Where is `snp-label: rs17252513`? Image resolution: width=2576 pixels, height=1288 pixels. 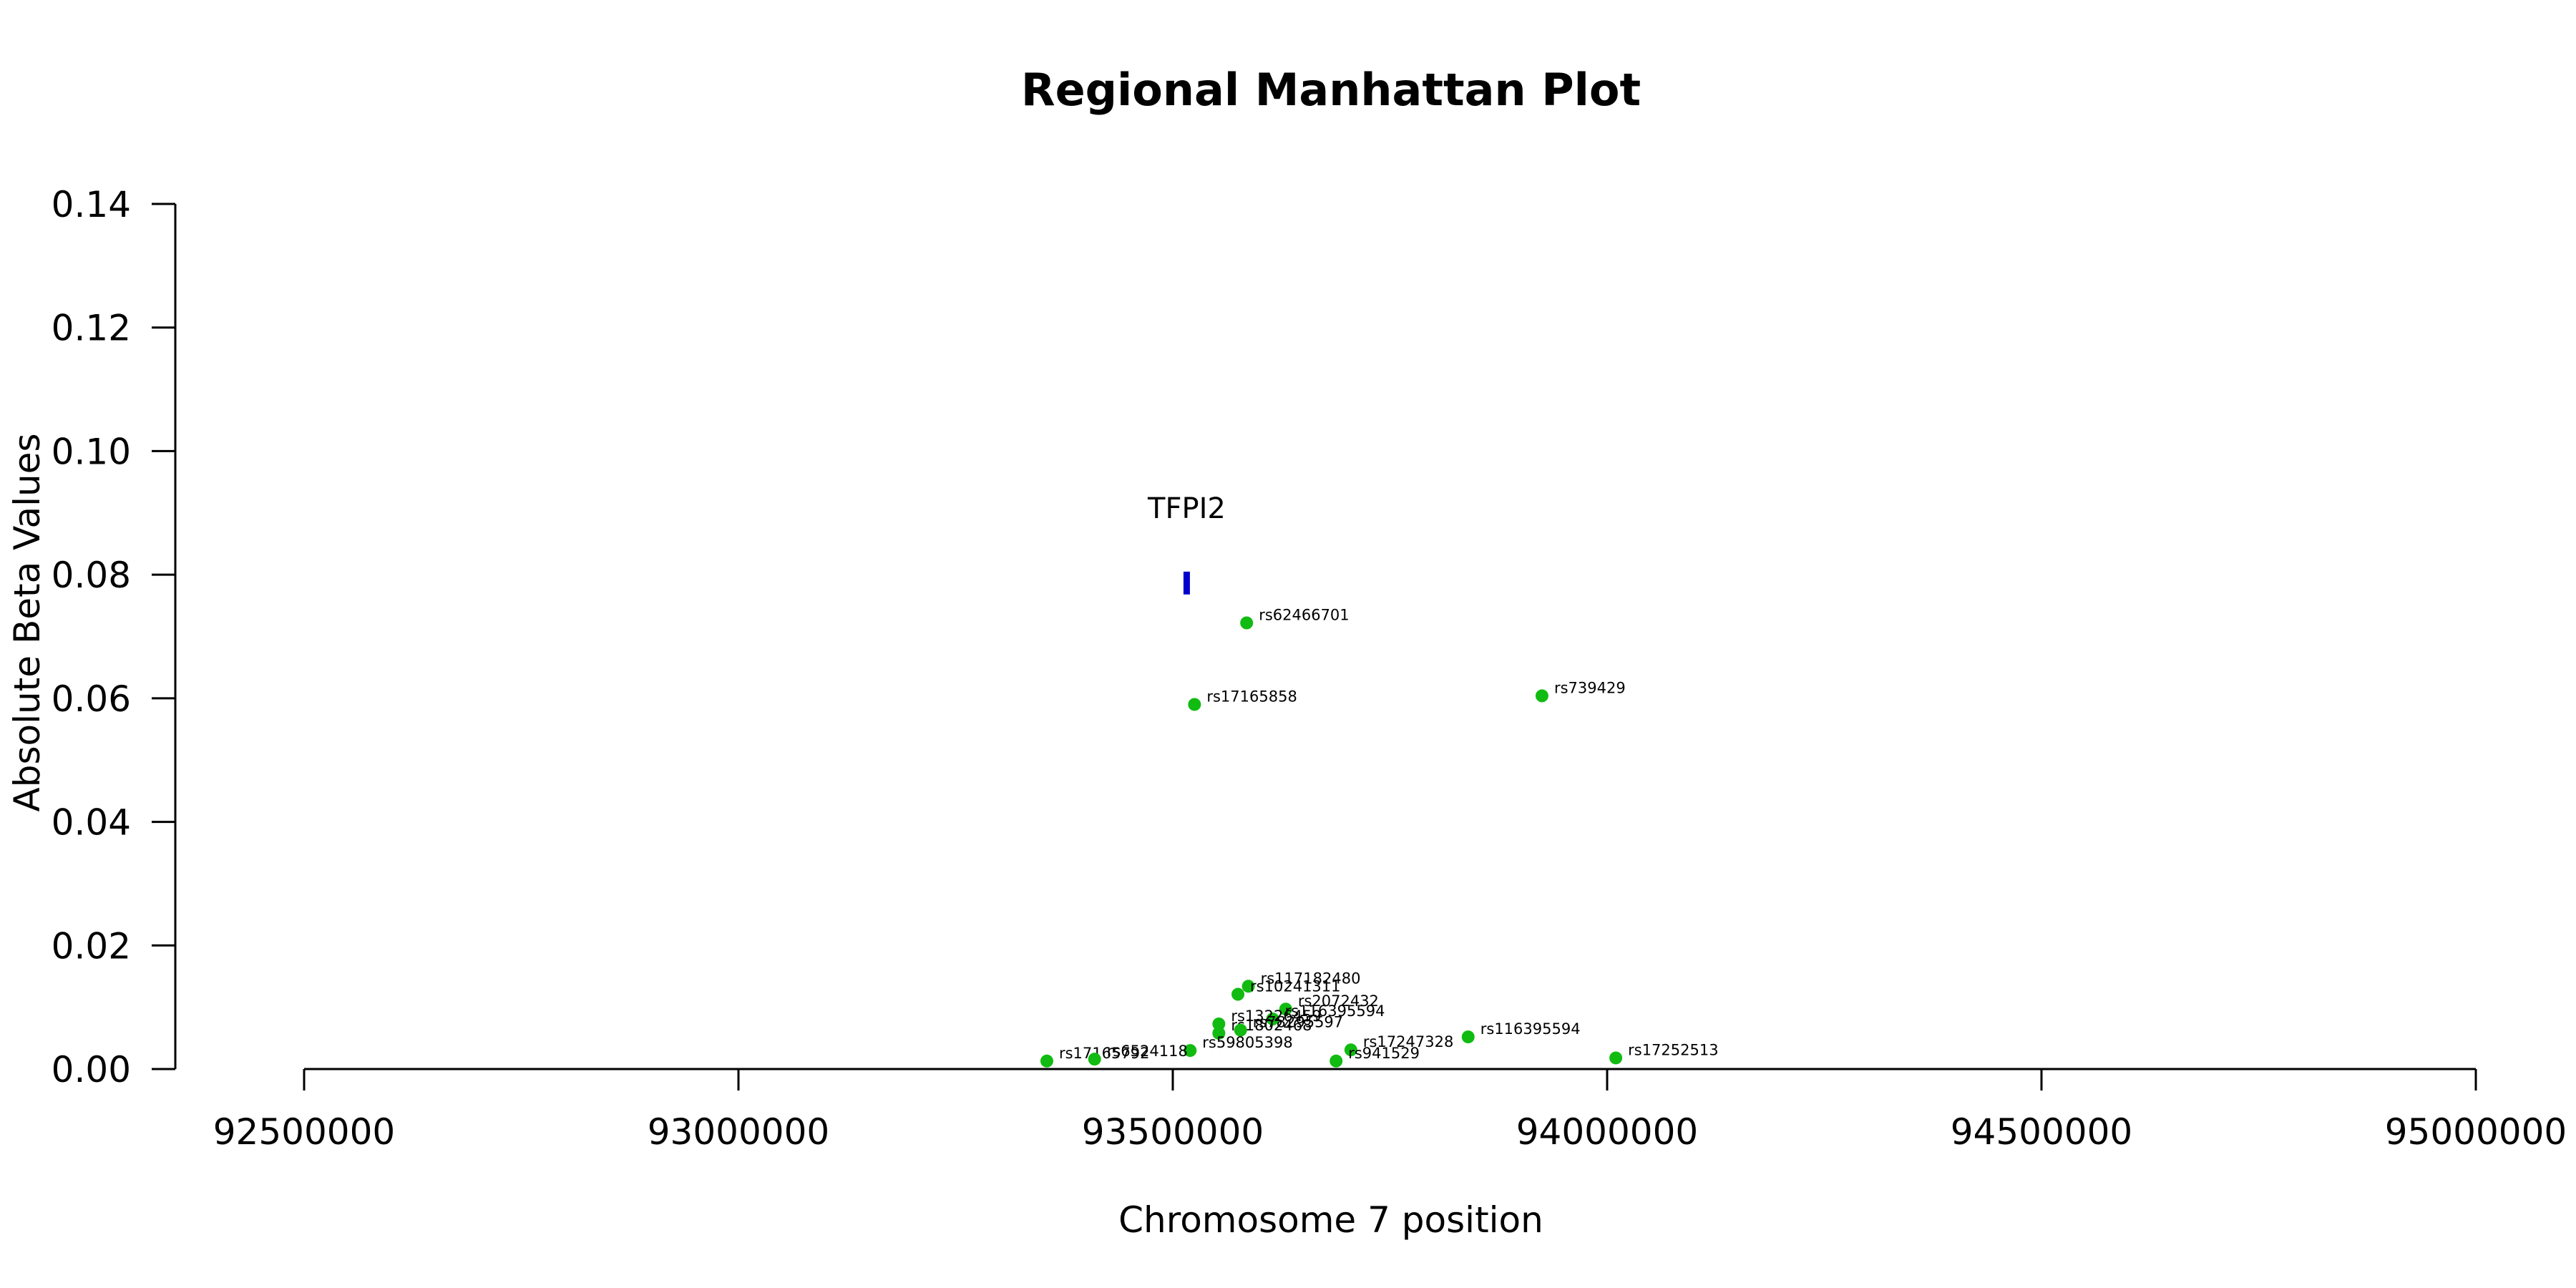 snp-label: rs17252513 is located at coordinates (1673, 1049).